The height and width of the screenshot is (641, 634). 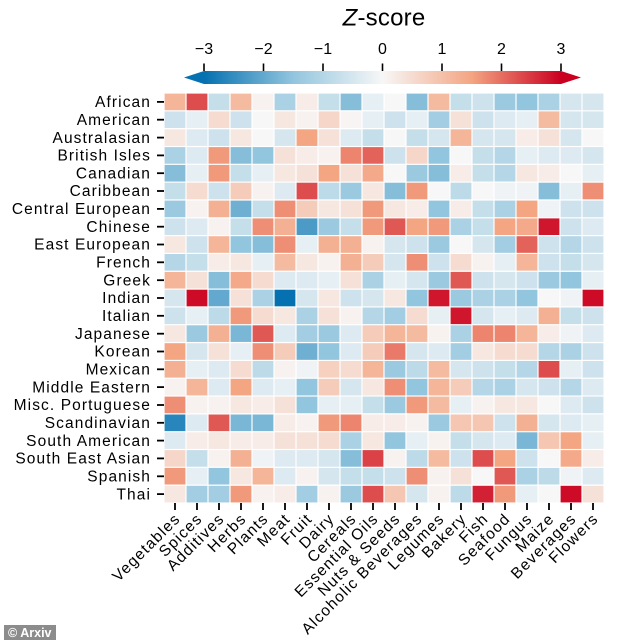 What do you see at coordinates (123, 102) in the screenshot?
I see `svg-text: African` at bounding box center [123, 102].